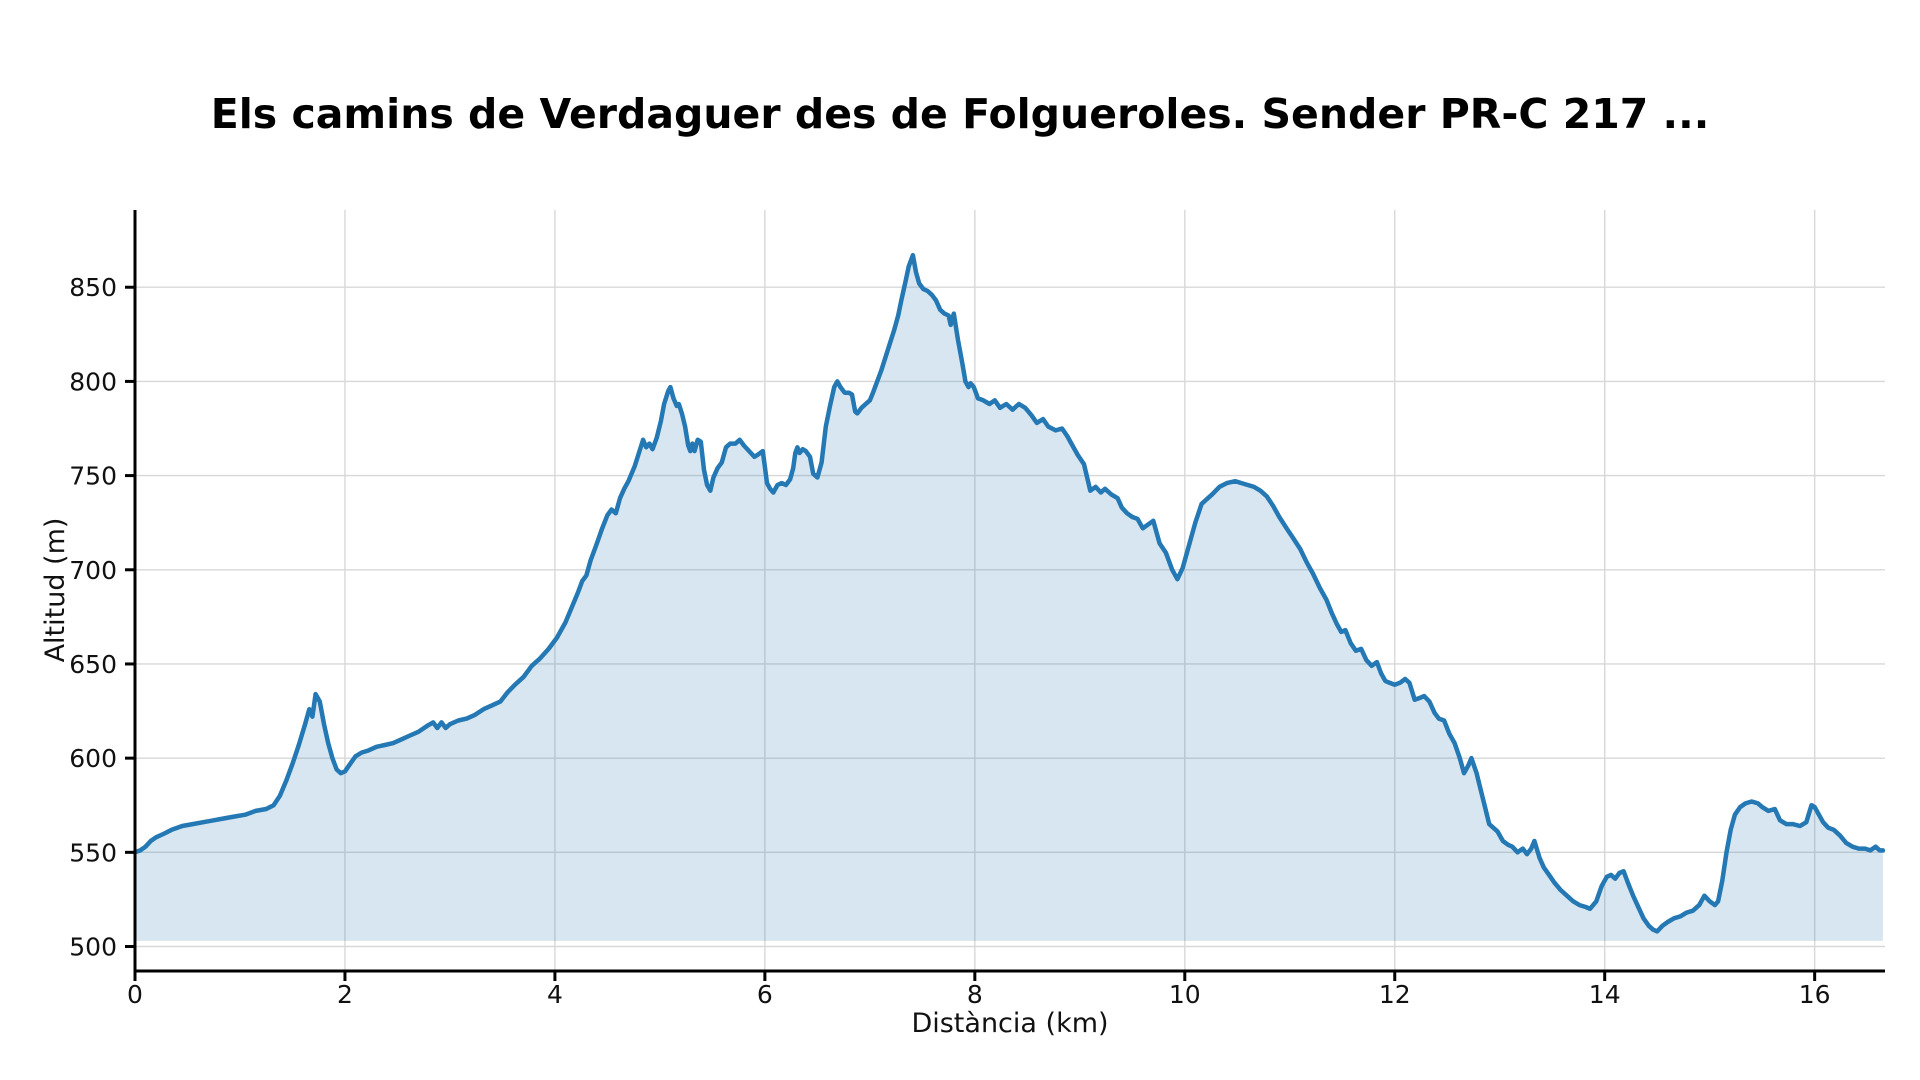 This screenshot has width=1920, height=1080. Describe the element at coordinates (1185, 994) in the screenshot. I see `x-tick-label: 10` at that location.